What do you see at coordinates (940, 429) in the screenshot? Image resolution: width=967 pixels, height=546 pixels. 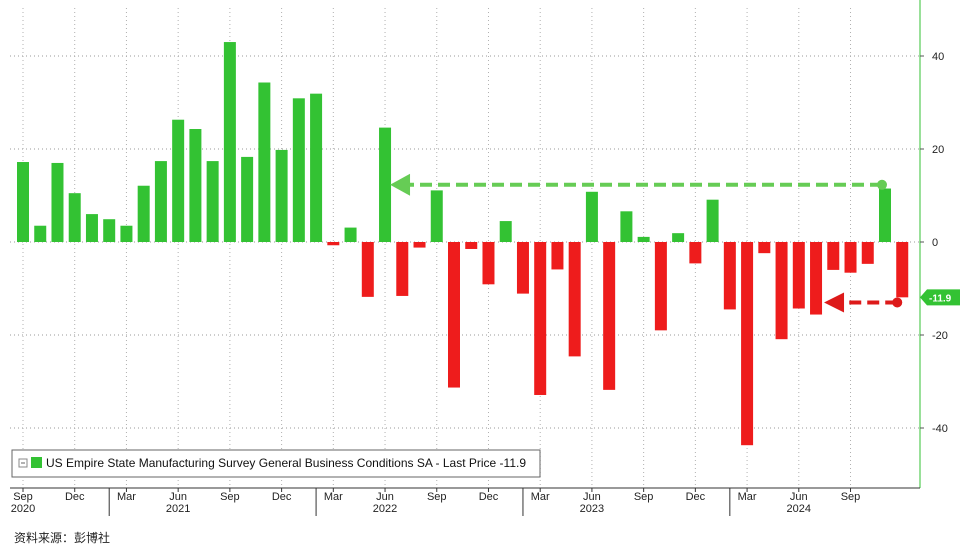 I see `y-tick-label: -40` at bounding box center [940, 429].